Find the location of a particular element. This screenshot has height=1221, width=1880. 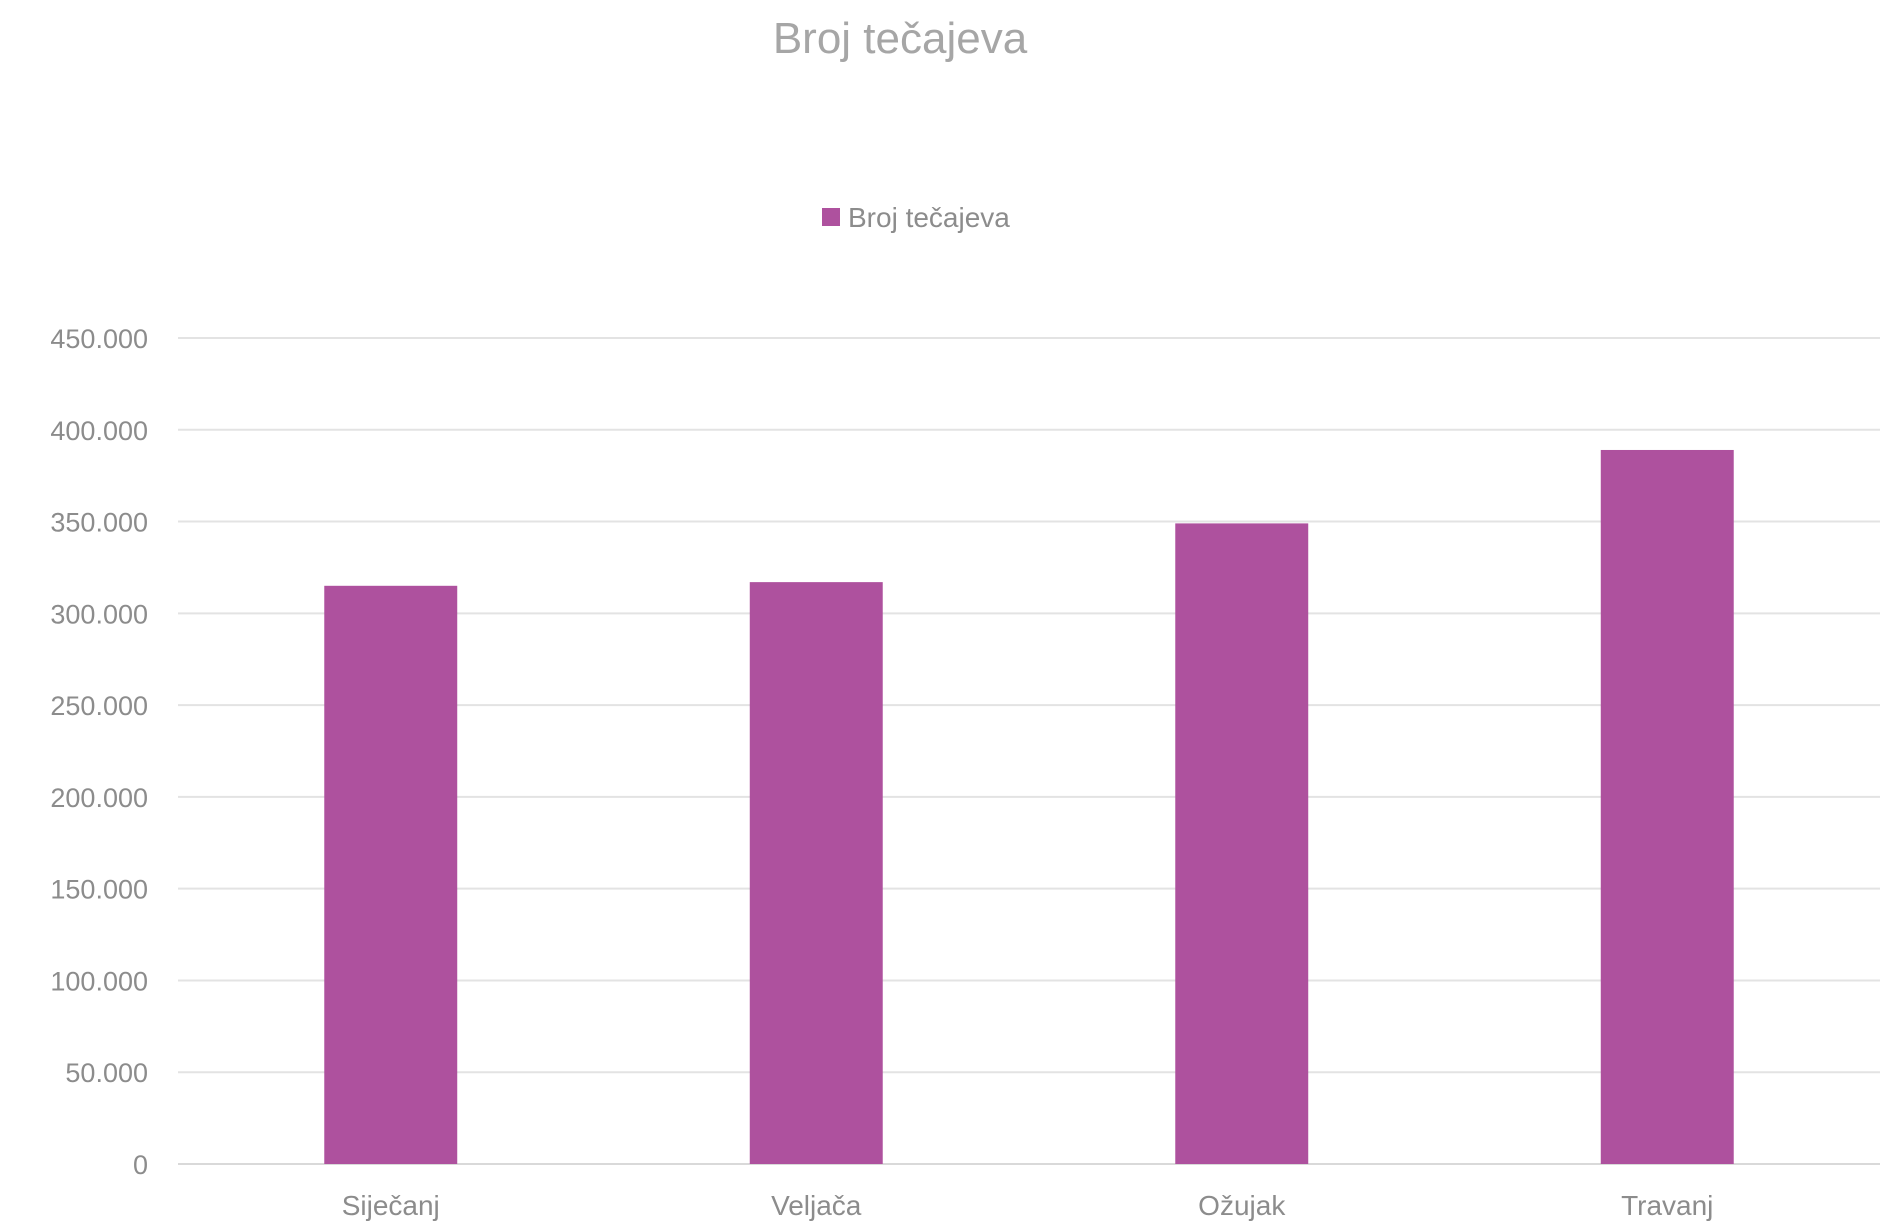

x-category-label: Veljača is located at coordinates (816, 1205).